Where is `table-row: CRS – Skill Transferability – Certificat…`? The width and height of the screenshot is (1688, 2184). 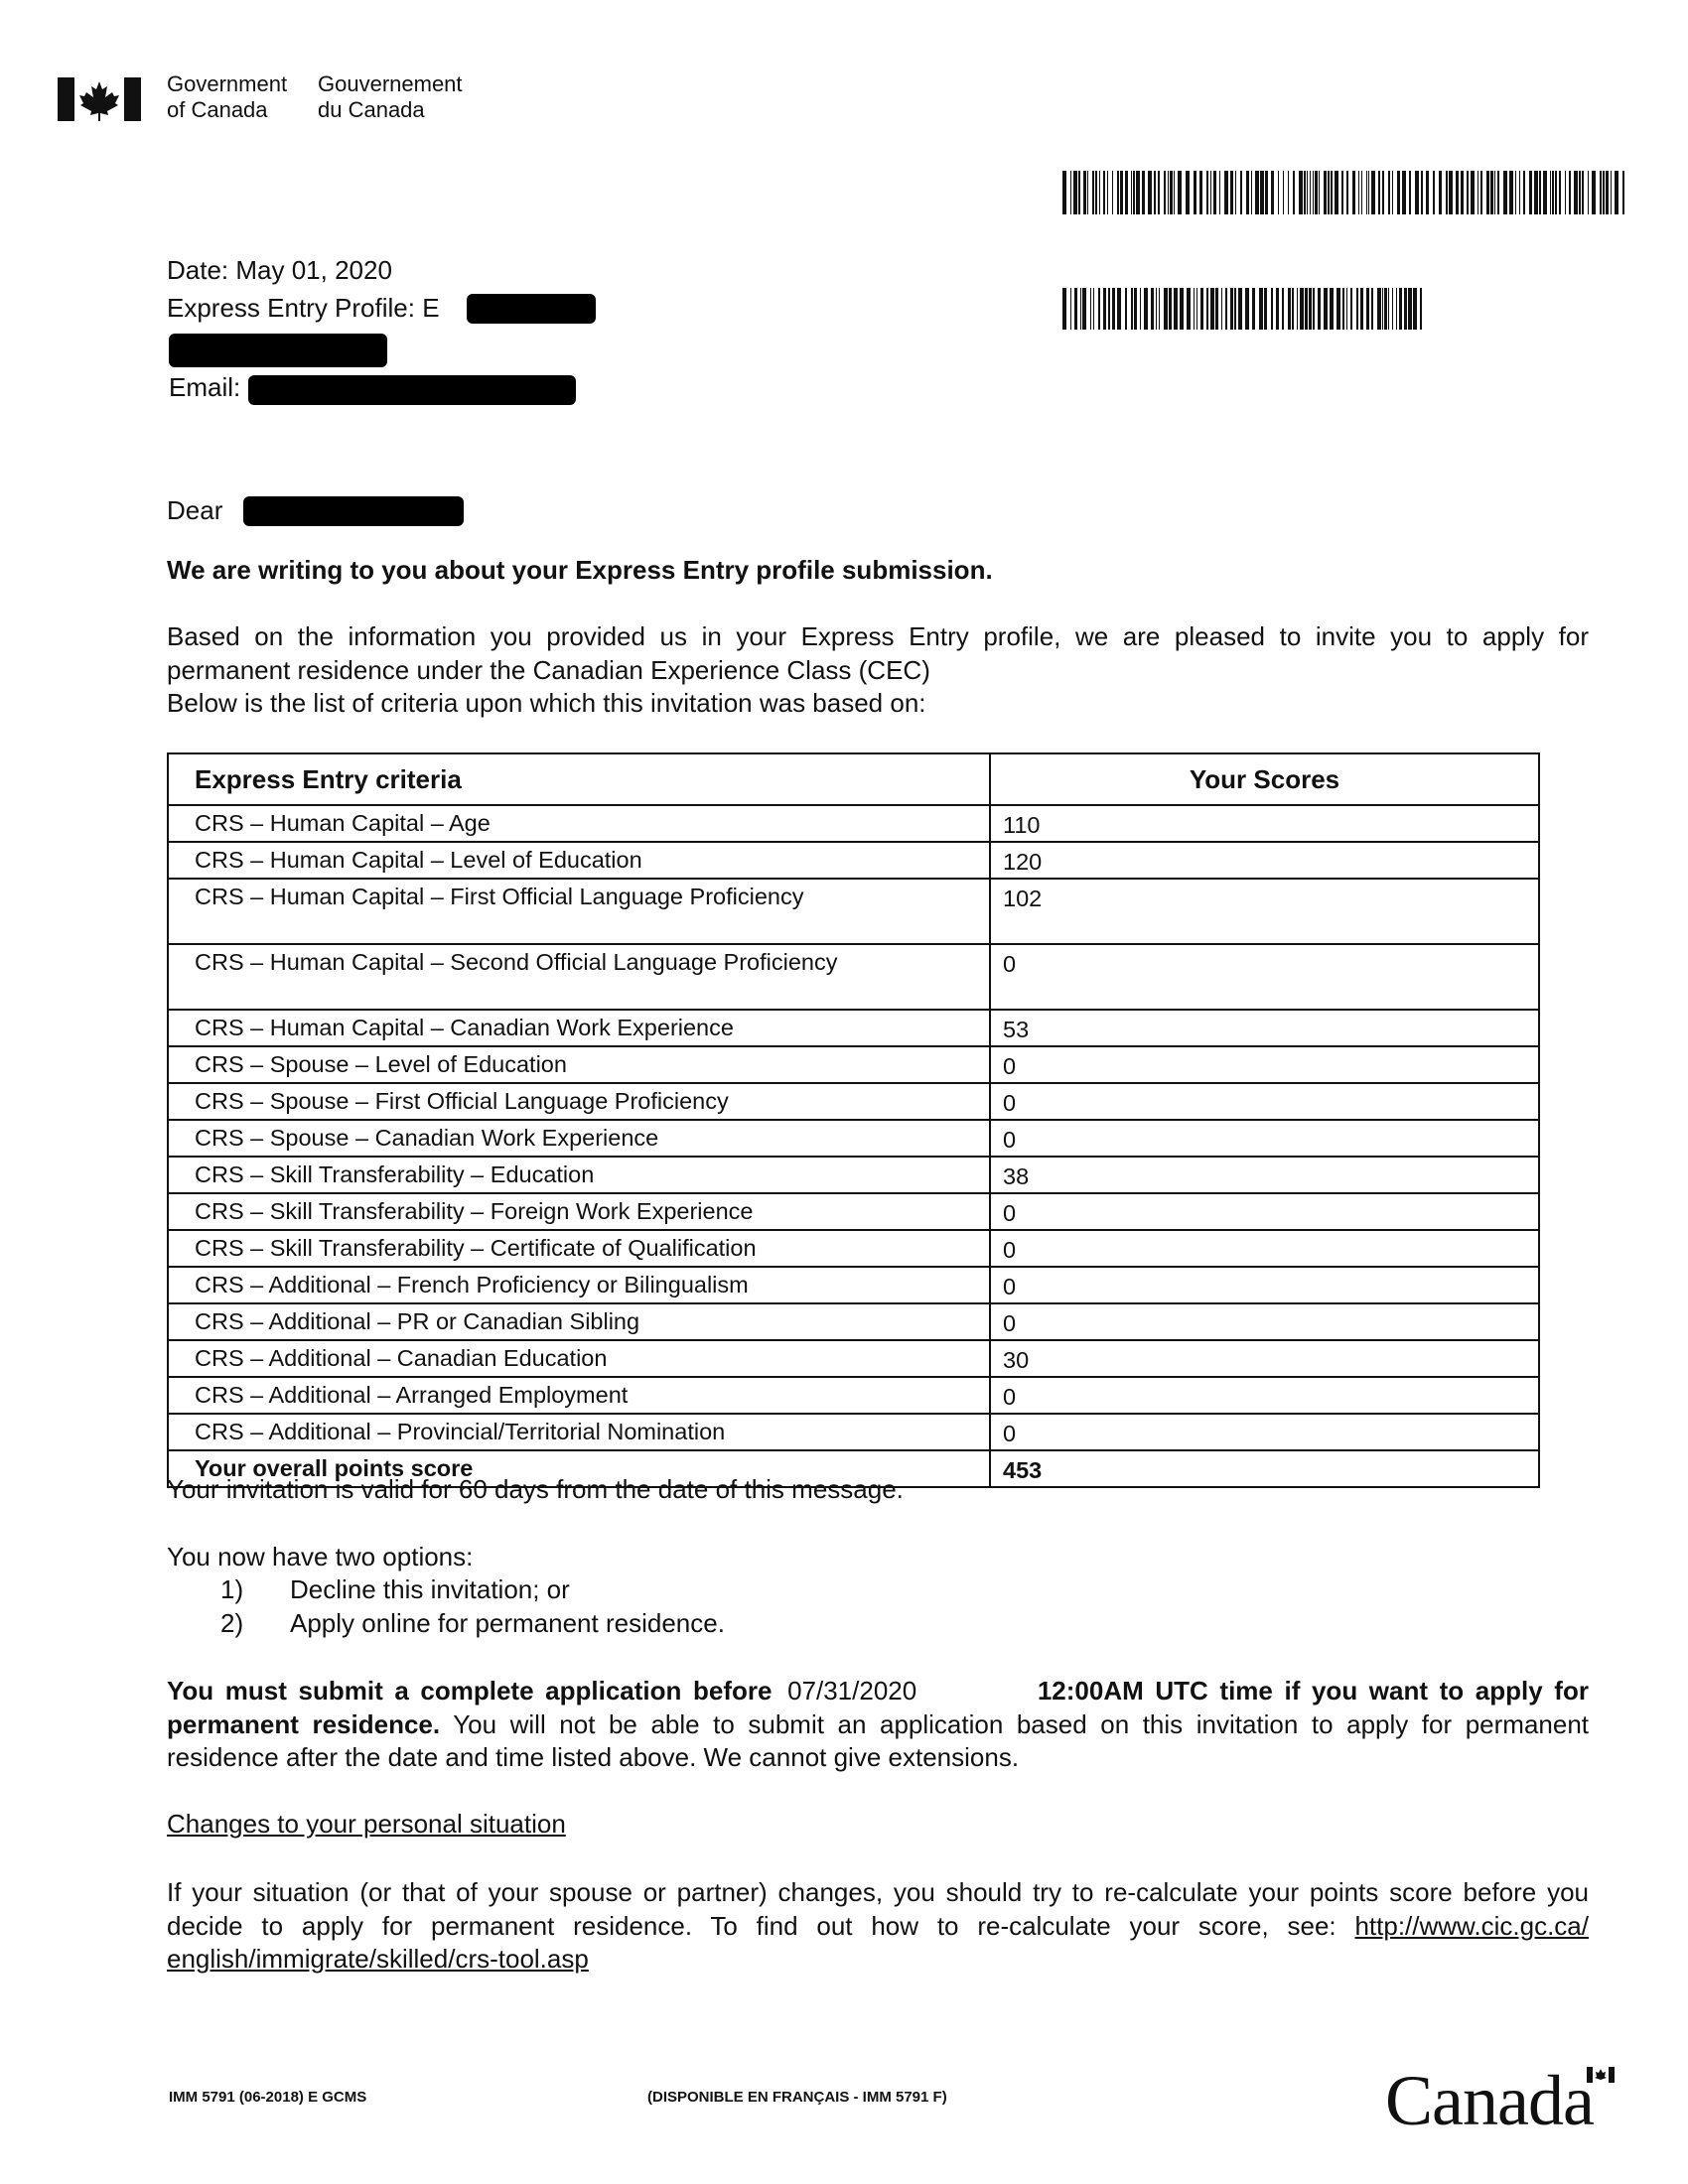
table-row: CRS – Skill Transferability – Certificat… is located at coordinates (853, 1248).